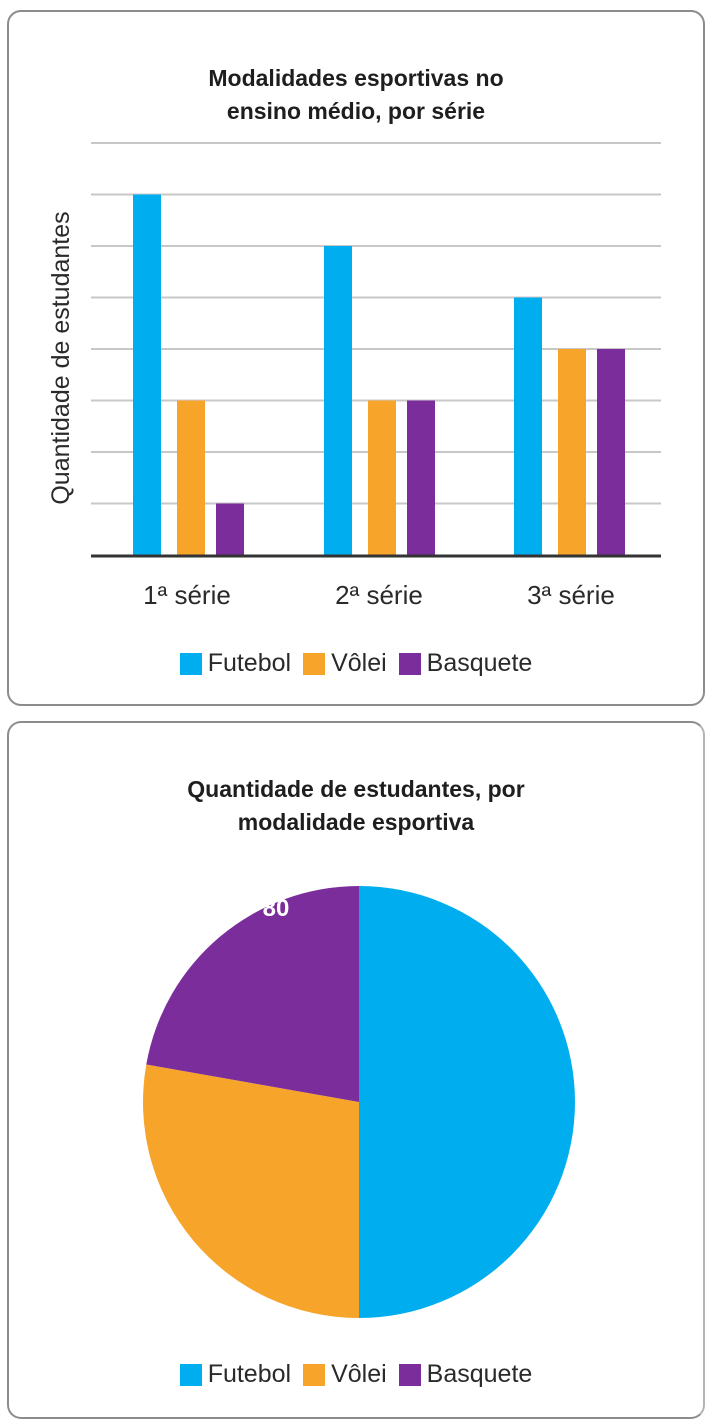 This screenshot has height=1427, width=718. Describe the element at coordinates (356, 78) in the screenshot. I see `bar-chart-title-line1: Modalidades esportivas no` at that location.